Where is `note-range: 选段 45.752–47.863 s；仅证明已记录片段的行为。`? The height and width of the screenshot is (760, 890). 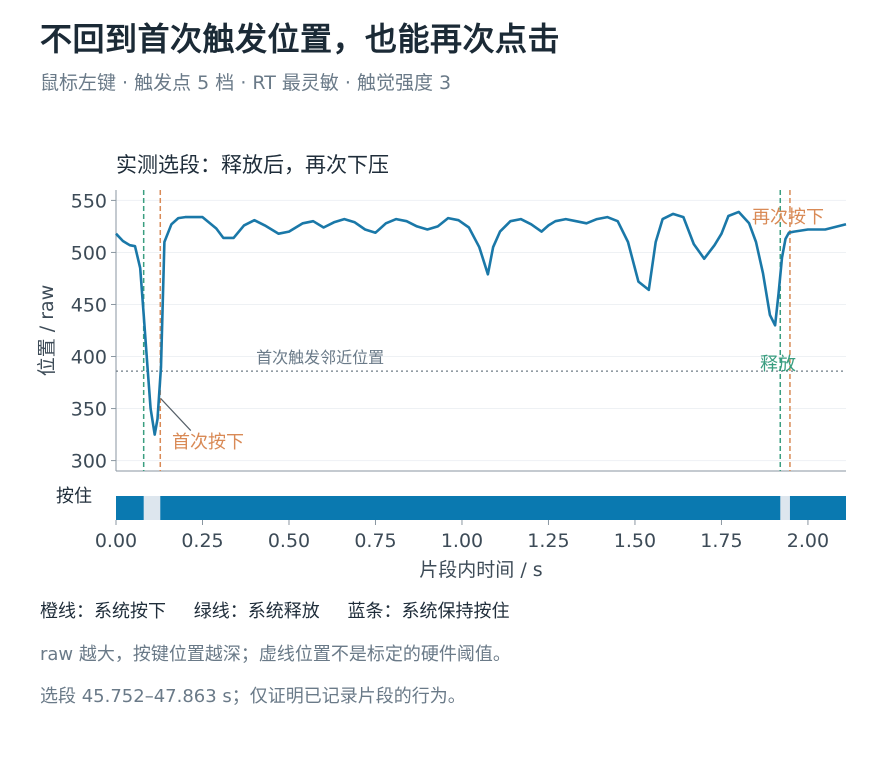 note-range: 选段 45.752–47.863 s；仅证明已记录片段的行为。 is located at coordinates (253, 696).